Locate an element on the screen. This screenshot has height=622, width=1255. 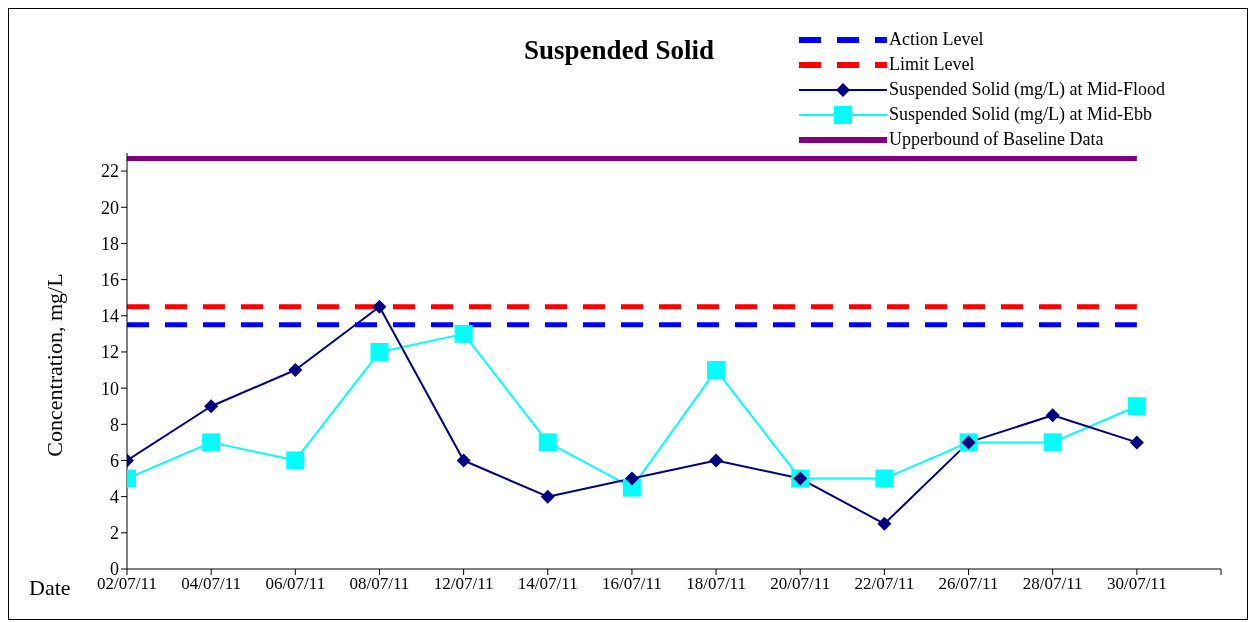
x-tick-label: 20/07/11 is located at coordinates (800, 584).